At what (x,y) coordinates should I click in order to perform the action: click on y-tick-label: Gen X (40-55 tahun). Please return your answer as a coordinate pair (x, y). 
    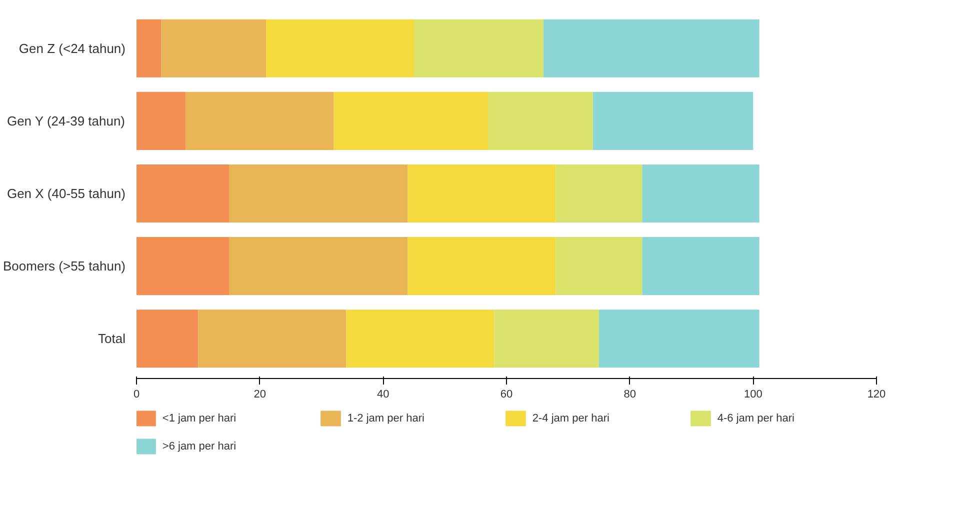
    Looking at the image, I should click on (66, 193).